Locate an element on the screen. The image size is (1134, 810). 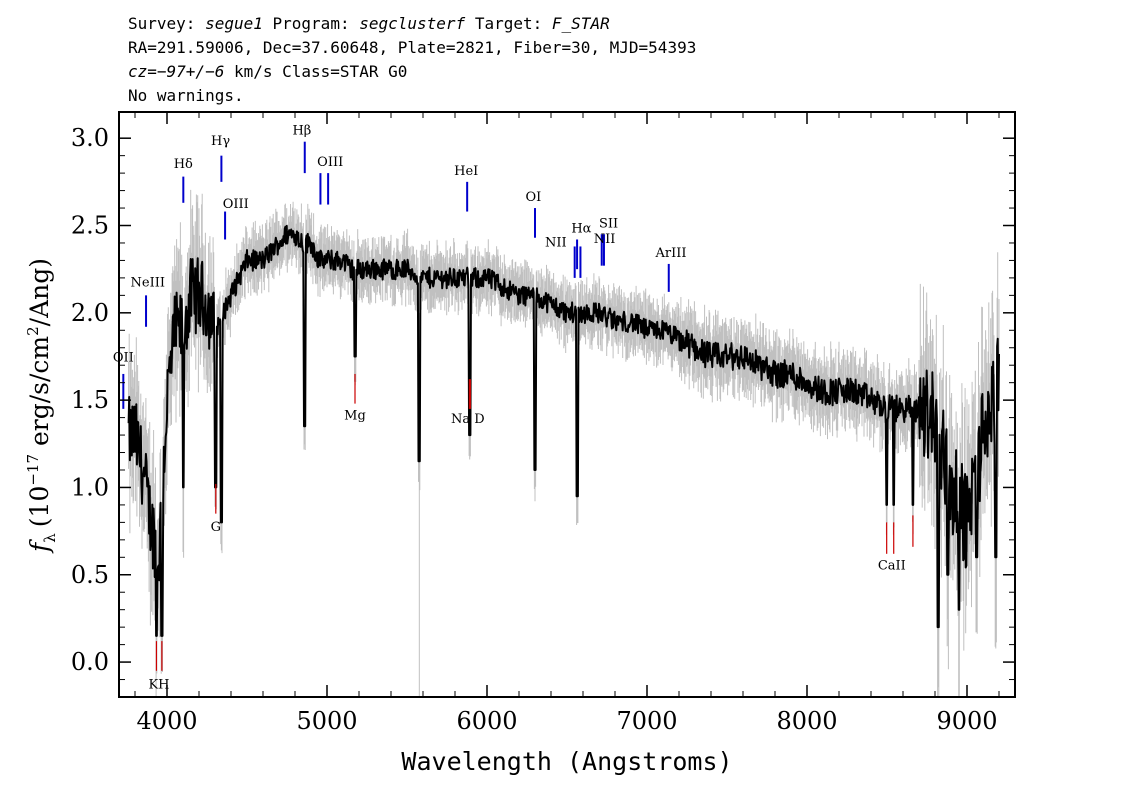
y-tick-label-2: 1.0 is located at coordinates (90, 487).